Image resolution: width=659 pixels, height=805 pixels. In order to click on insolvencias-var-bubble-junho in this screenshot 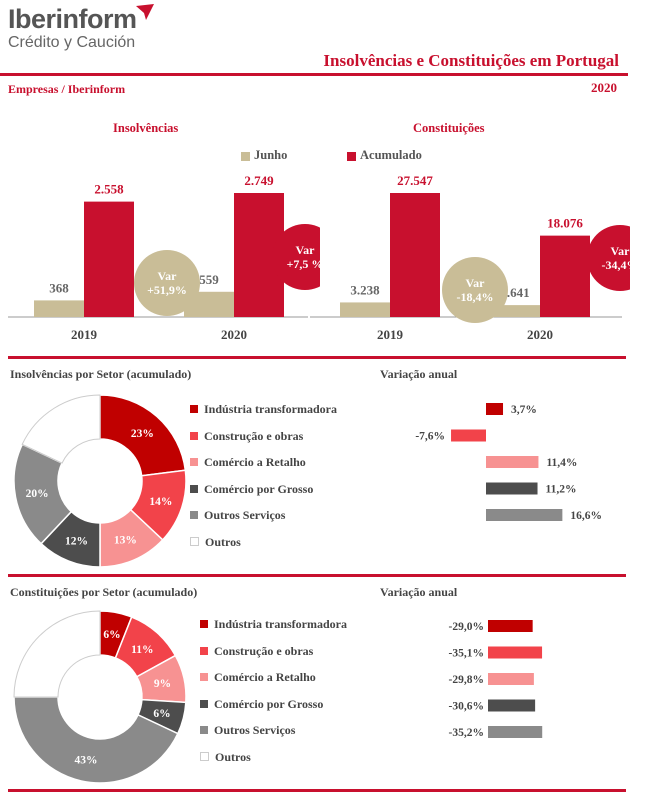, I will do `click(167, 283)`.